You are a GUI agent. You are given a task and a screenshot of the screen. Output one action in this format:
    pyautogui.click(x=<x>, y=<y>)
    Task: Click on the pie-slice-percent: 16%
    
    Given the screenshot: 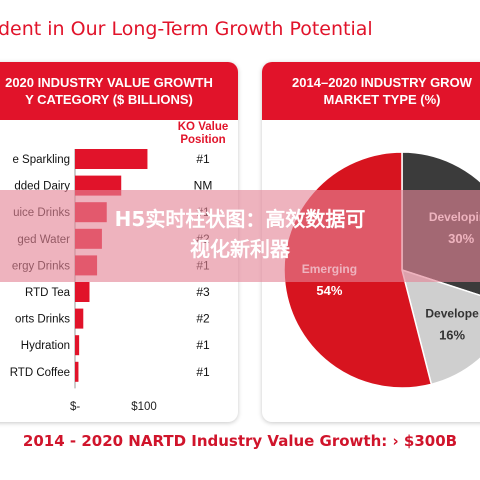 What is the action you would take?
    pyautogui.click(x=452, y=334)
    